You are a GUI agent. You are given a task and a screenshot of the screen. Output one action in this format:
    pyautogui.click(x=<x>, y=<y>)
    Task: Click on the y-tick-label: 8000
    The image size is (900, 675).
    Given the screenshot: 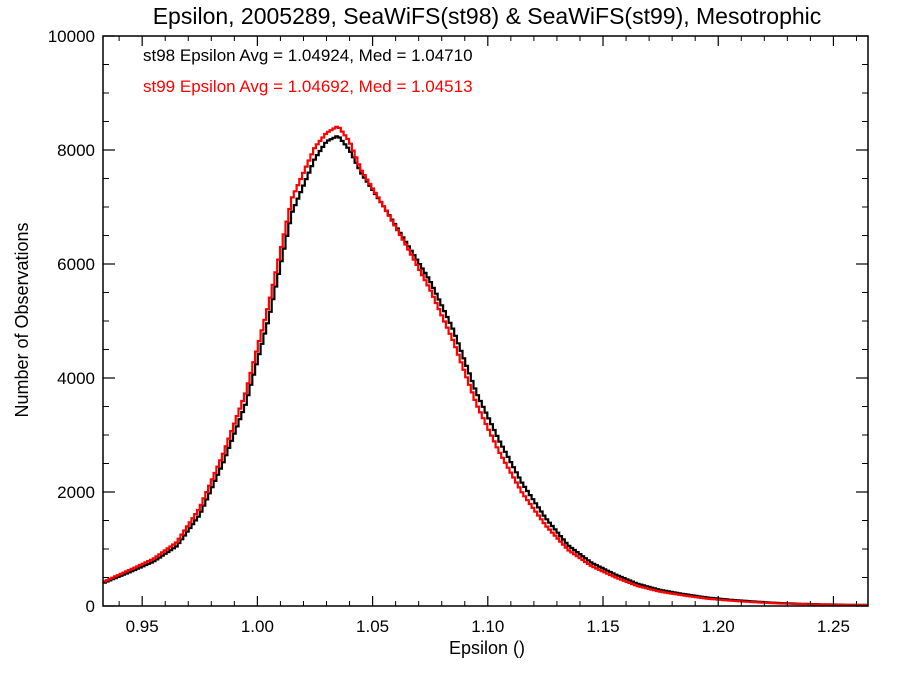 What is the action you would take?
    pyautogui.click(x=76, y=150)
    